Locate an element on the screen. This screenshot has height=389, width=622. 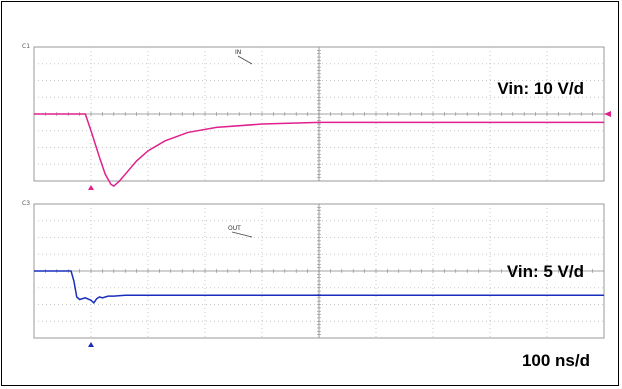
scale-label-top: Vin: 10 V/d is located at coordinates (540, 88).